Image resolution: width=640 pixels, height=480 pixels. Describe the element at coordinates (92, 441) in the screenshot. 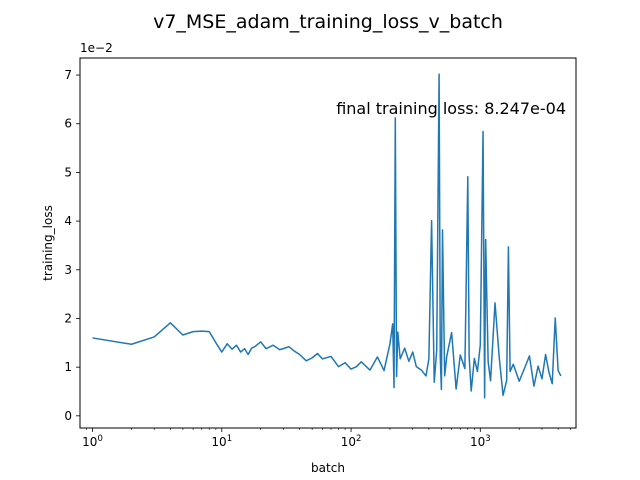

I see `x-tick-label: 10⁰` at that location.